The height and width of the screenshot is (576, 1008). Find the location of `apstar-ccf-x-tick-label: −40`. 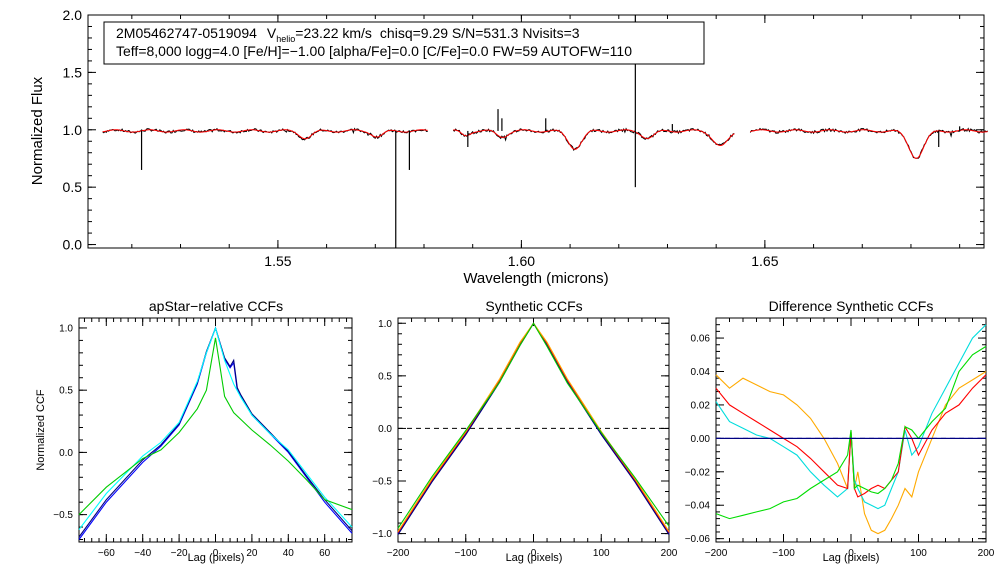

apstar-ccf-x-tick-label: −40 is located at coordinates (142, 553).